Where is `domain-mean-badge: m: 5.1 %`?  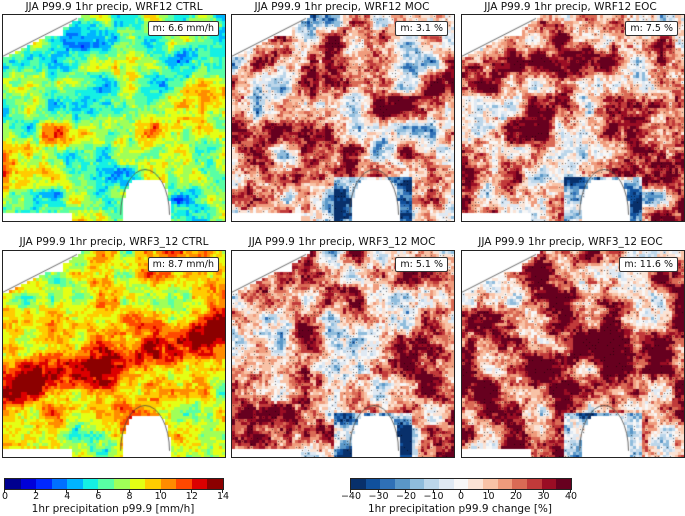 domain-mean-badge: m: 5.1 % is located at coordinates (421, 264).